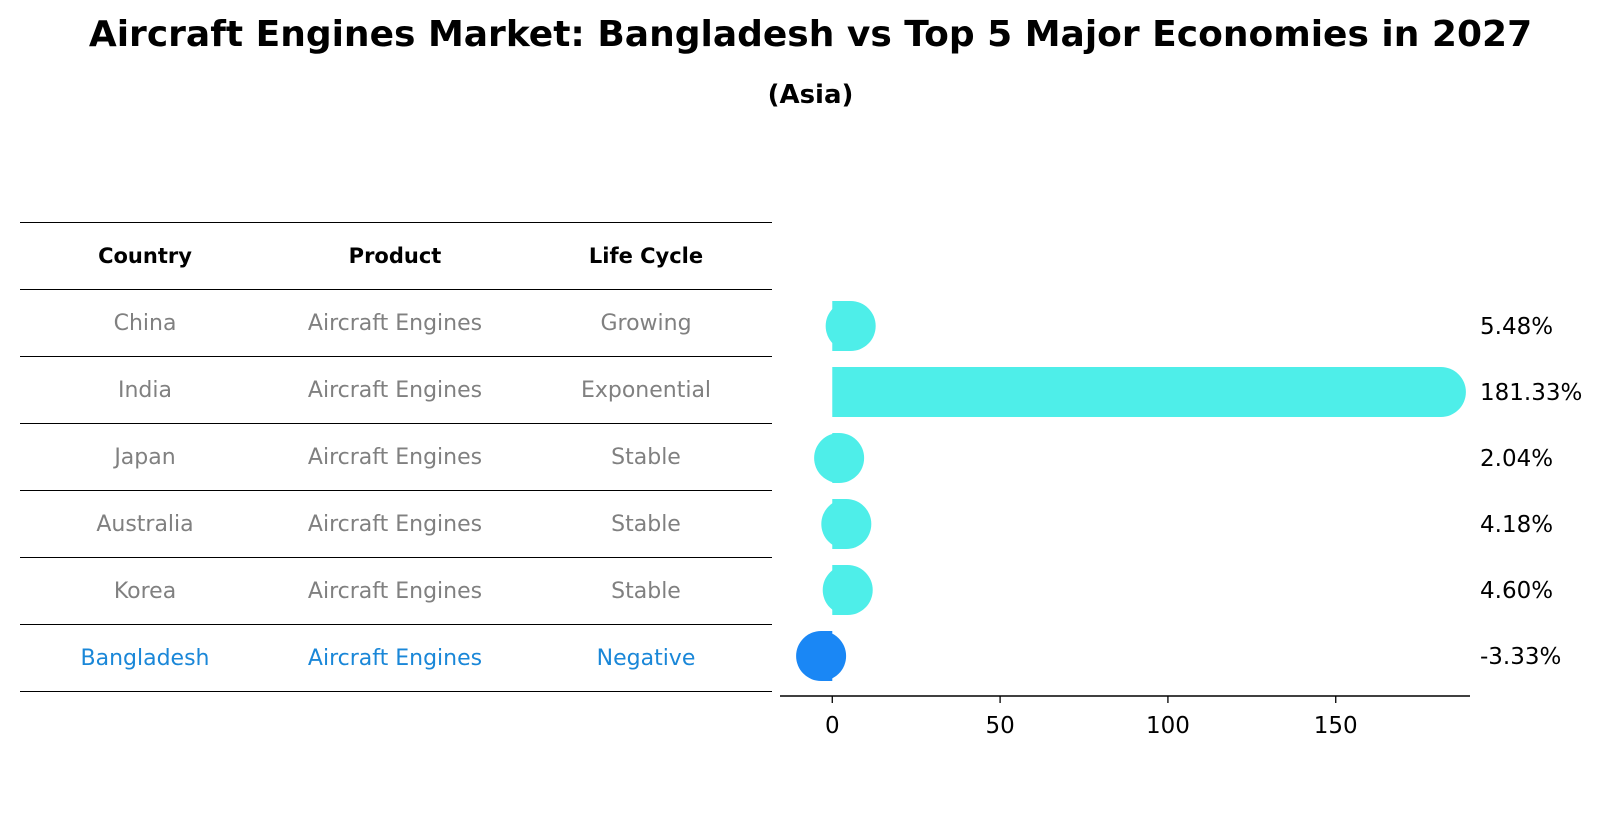 Image resolution: width=1621 pixels, height=823 pixels. Describe the element at coordinates (1516, 327) in the screenshot. I see `value-label-china: 5.48%` at that location.